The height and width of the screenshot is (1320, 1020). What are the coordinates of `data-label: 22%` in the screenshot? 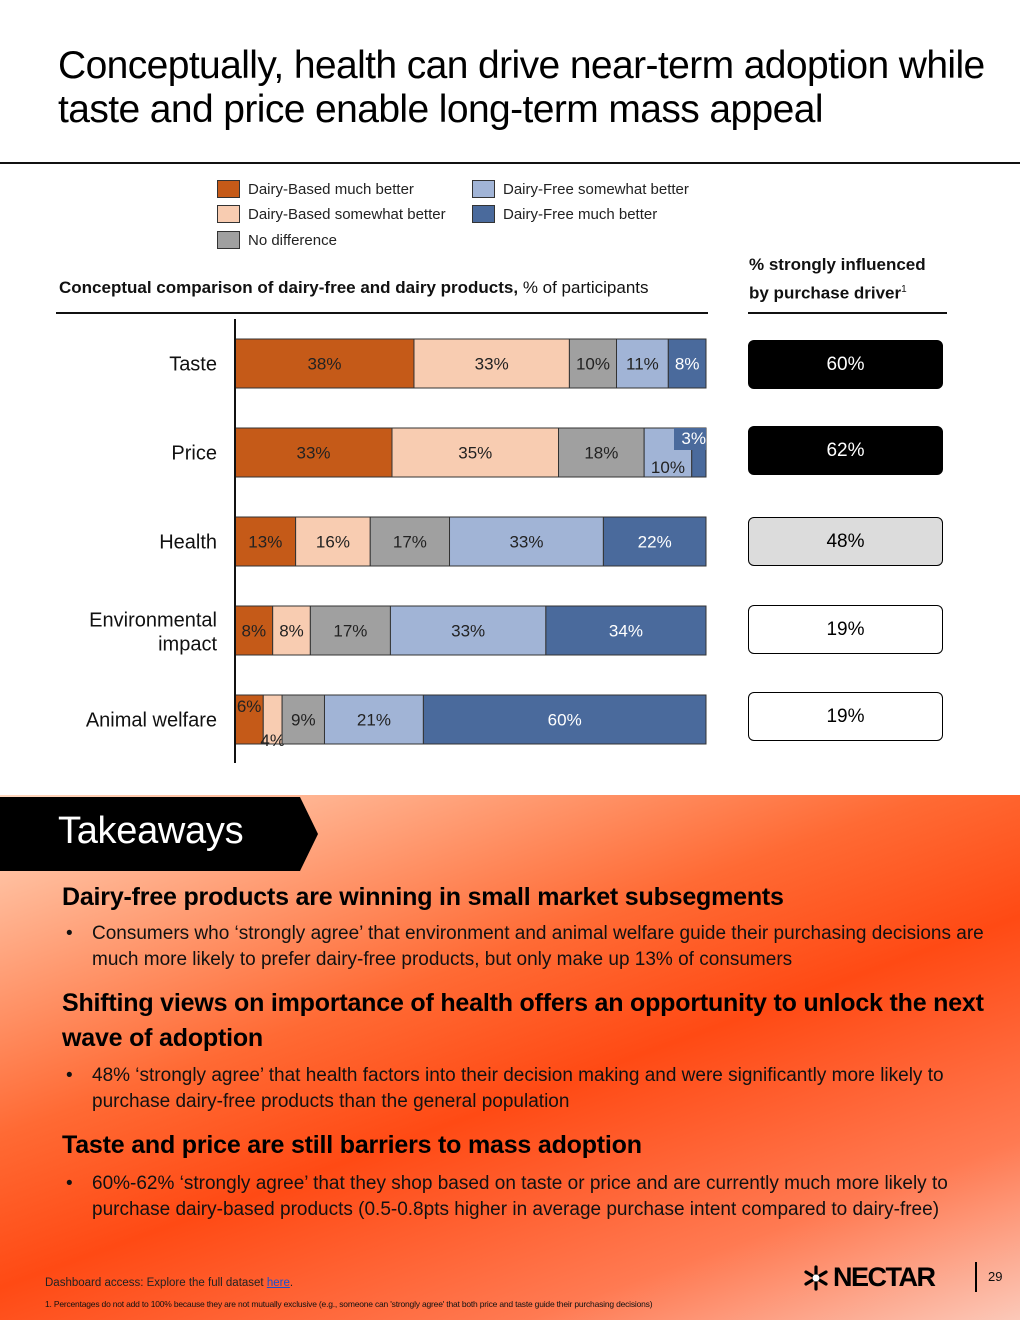 It's located at (655, 542).